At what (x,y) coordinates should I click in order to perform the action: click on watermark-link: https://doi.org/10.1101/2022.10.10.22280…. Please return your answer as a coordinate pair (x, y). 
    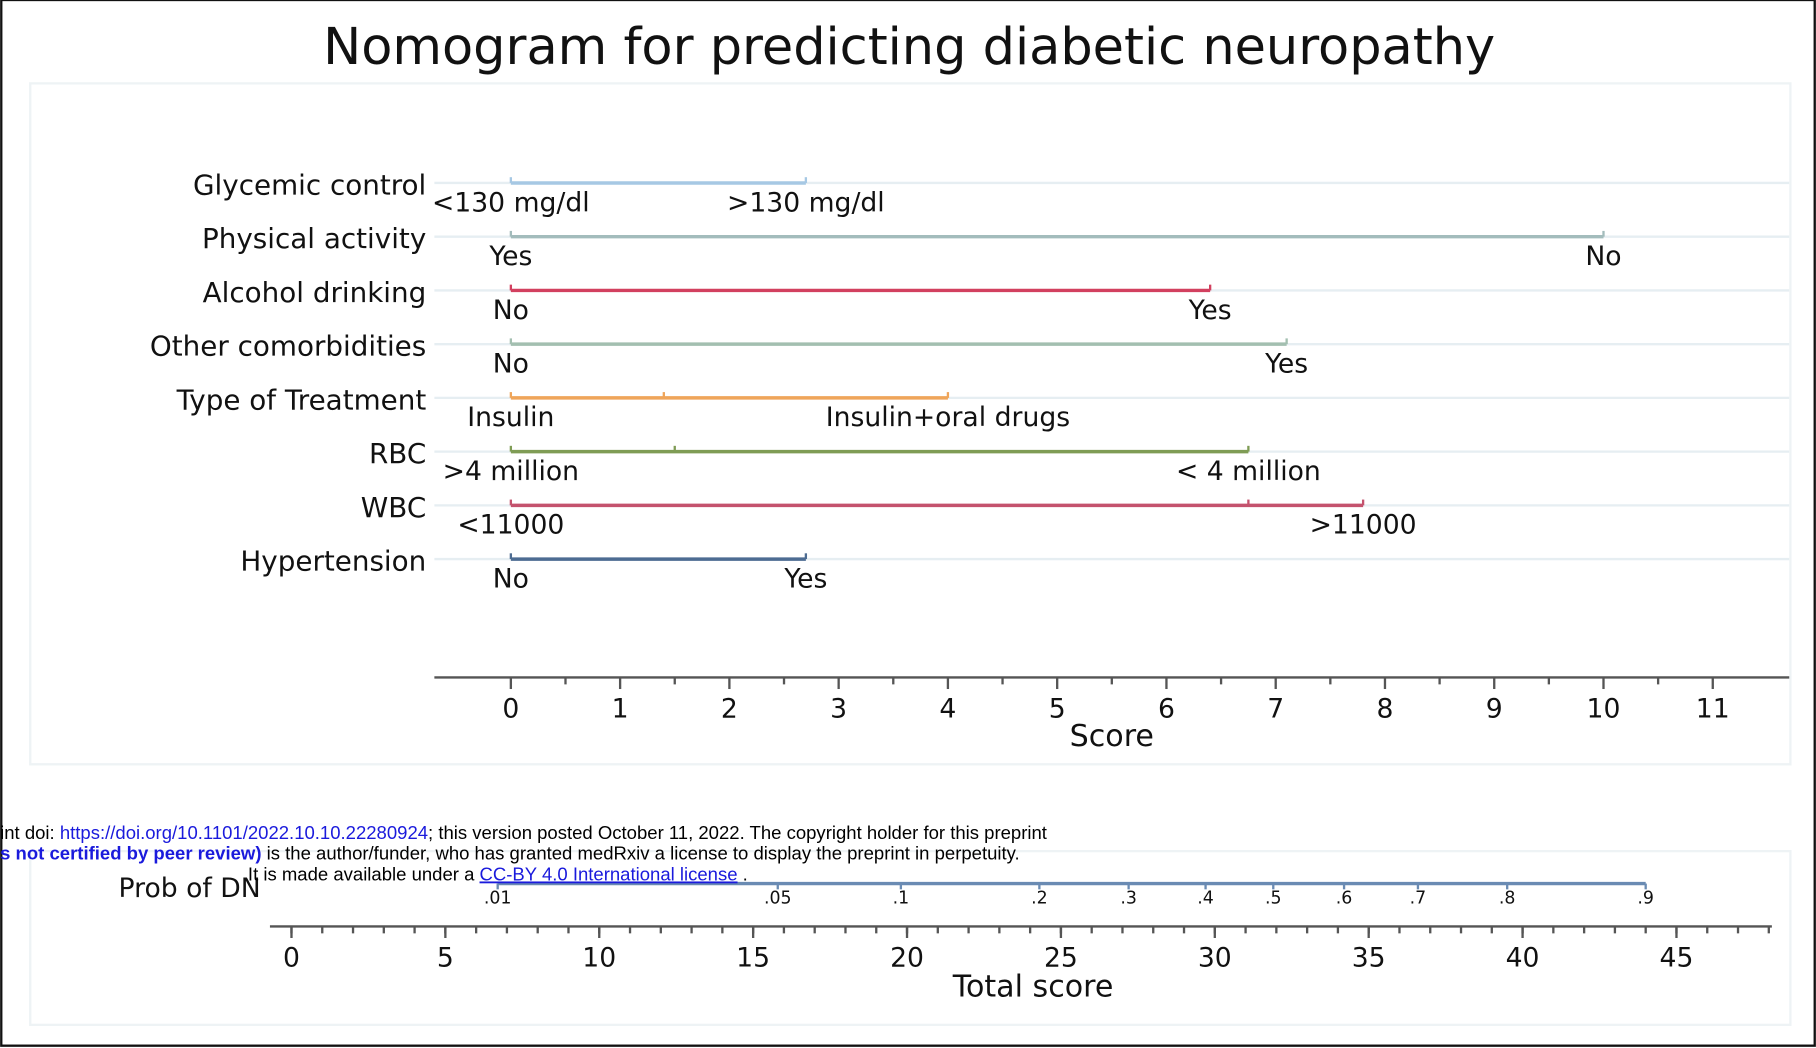
    Looking at the image, I should click on (244, 832).